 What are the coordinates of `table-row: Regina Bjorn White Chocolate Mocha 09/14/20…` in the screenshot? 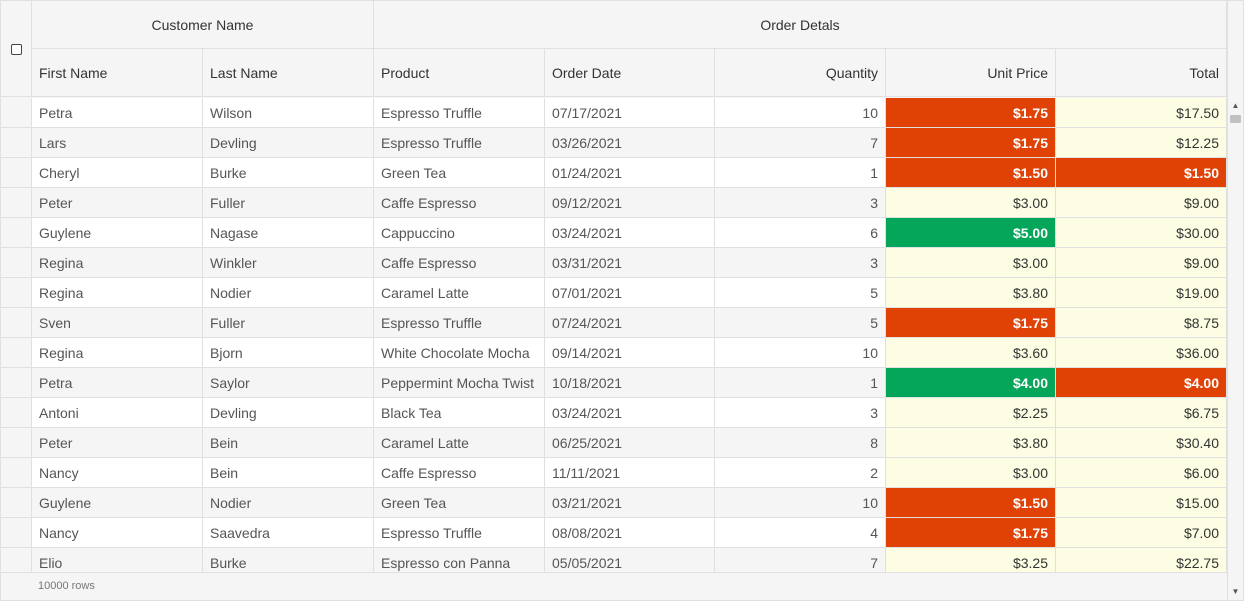 It's located at (614, 353).